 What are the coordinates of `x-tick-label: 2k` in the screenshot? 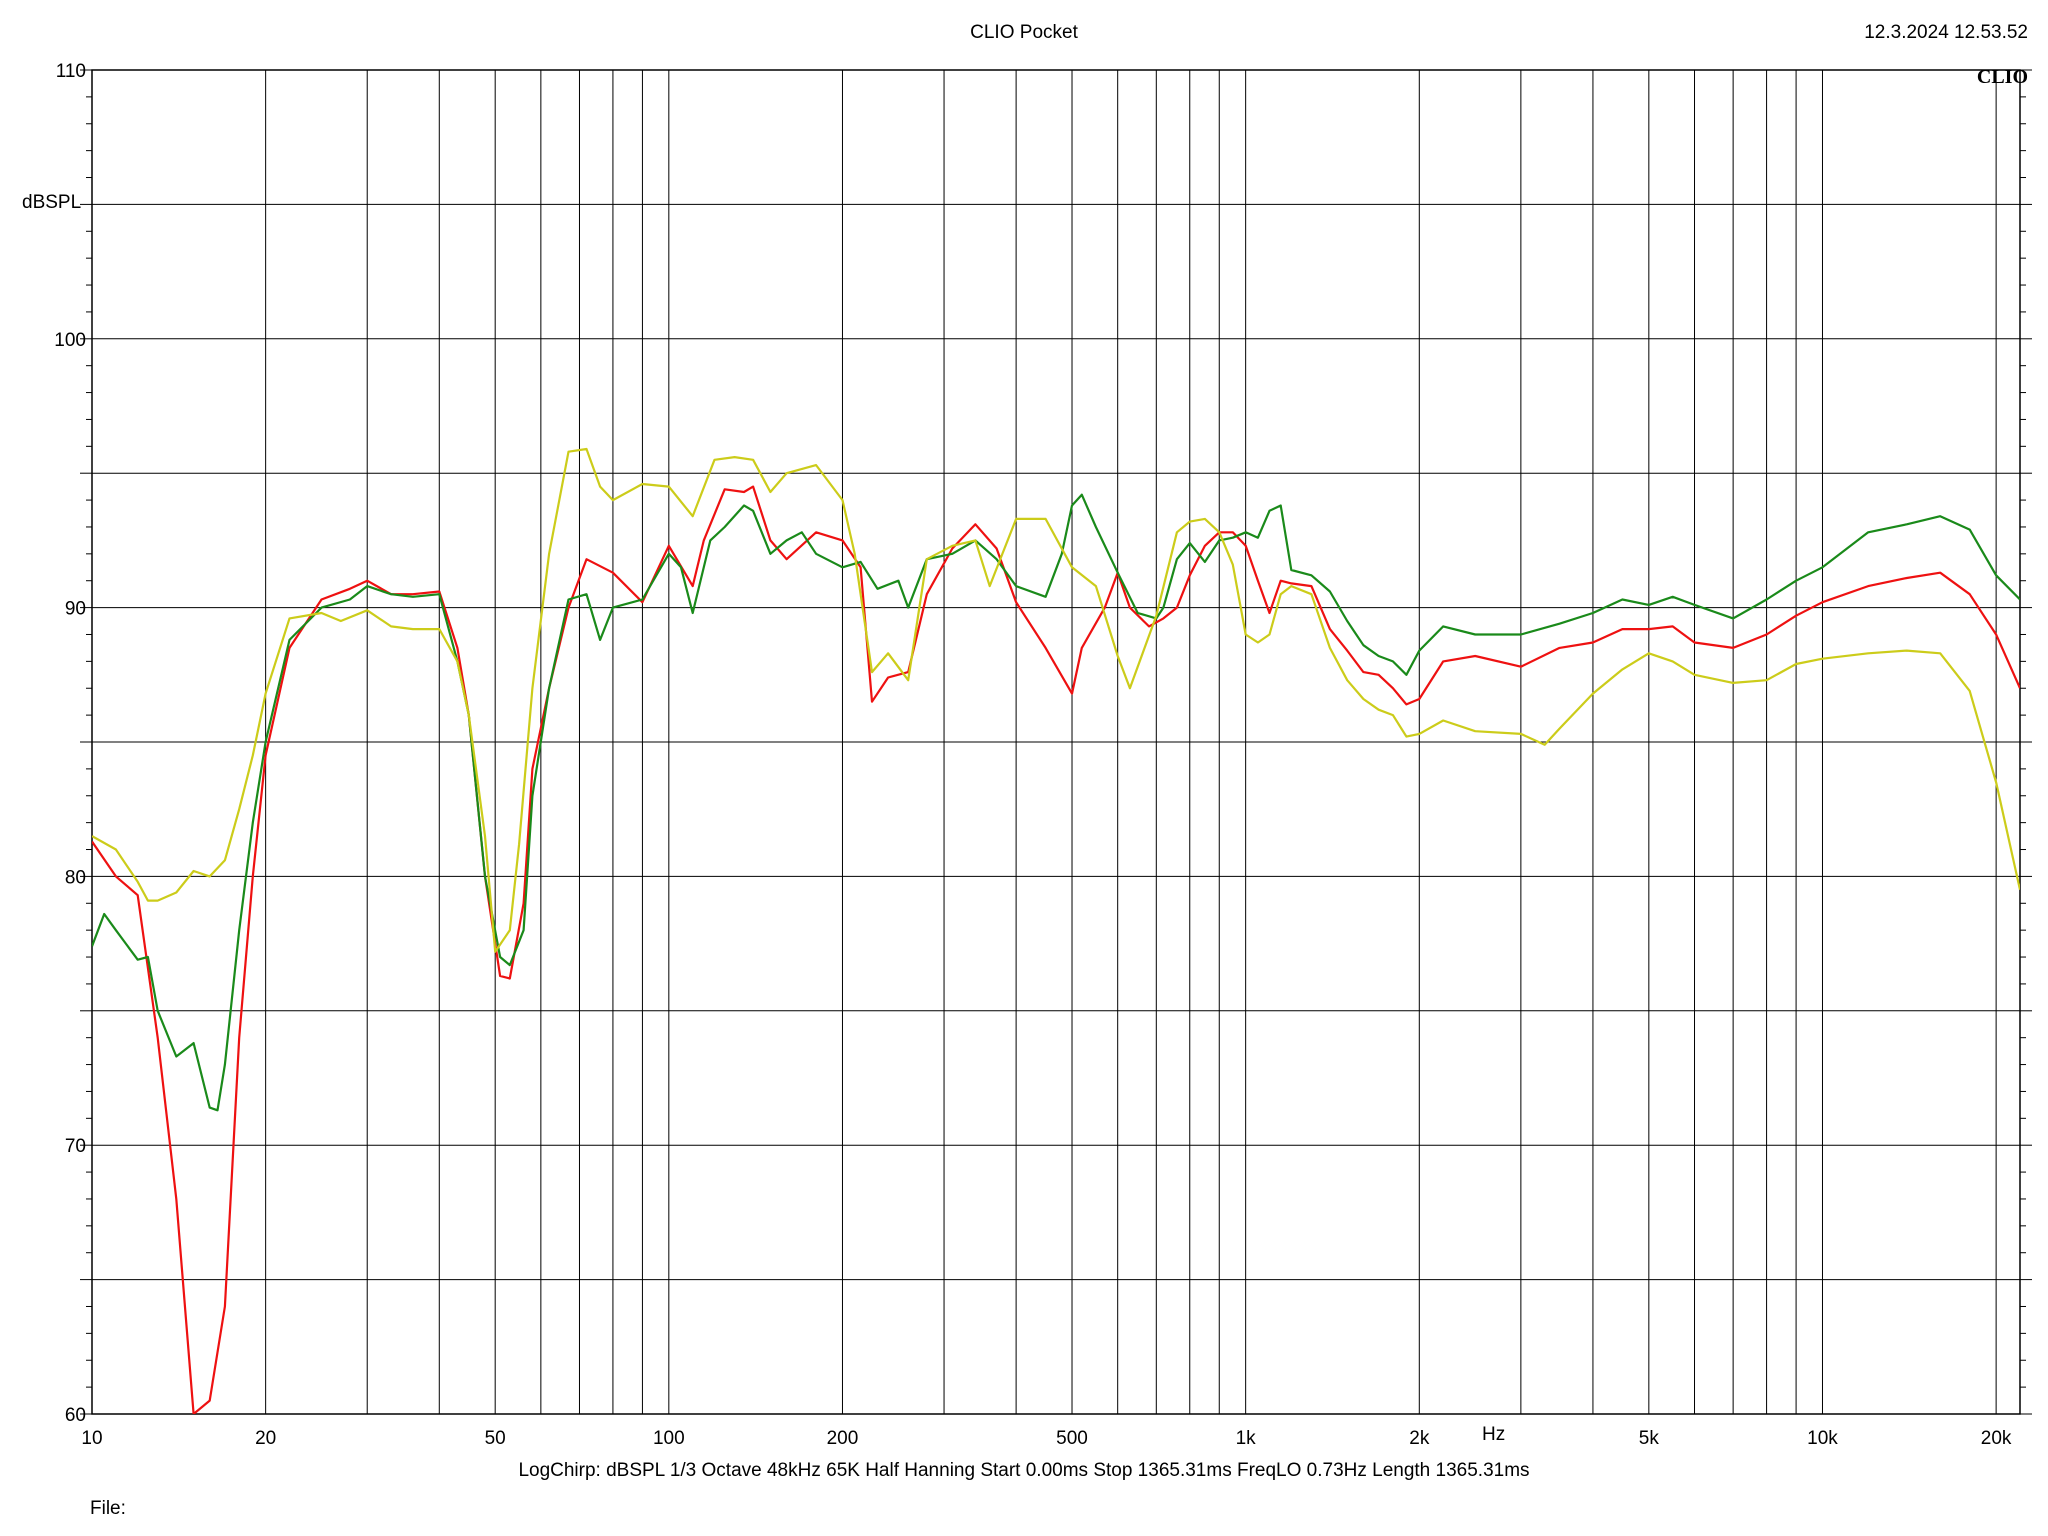 It's located at (1419, 1438).